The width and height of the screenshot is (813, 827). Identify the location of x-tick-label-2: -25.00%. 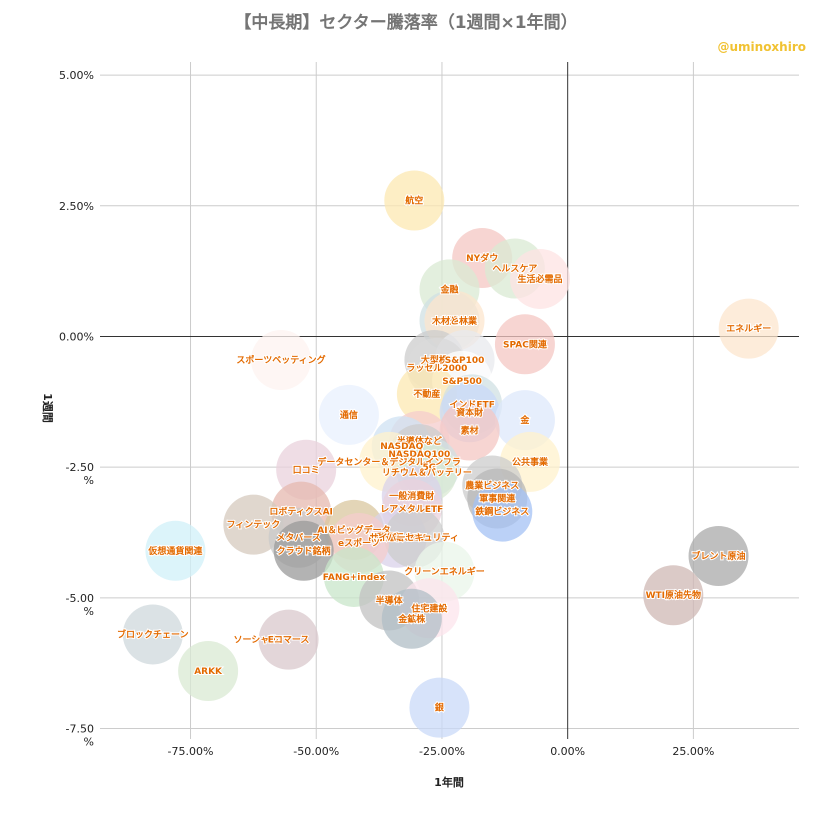
(442, 751).